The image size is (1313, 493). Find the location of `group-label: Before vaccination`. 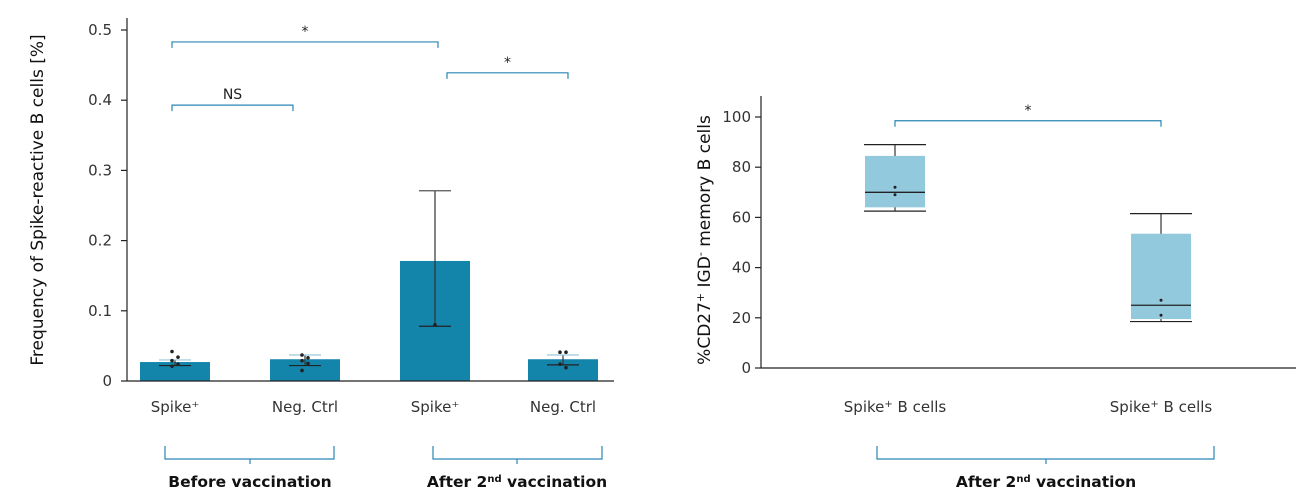

group-label: Before vaccination is located at coordinates (249, 482).